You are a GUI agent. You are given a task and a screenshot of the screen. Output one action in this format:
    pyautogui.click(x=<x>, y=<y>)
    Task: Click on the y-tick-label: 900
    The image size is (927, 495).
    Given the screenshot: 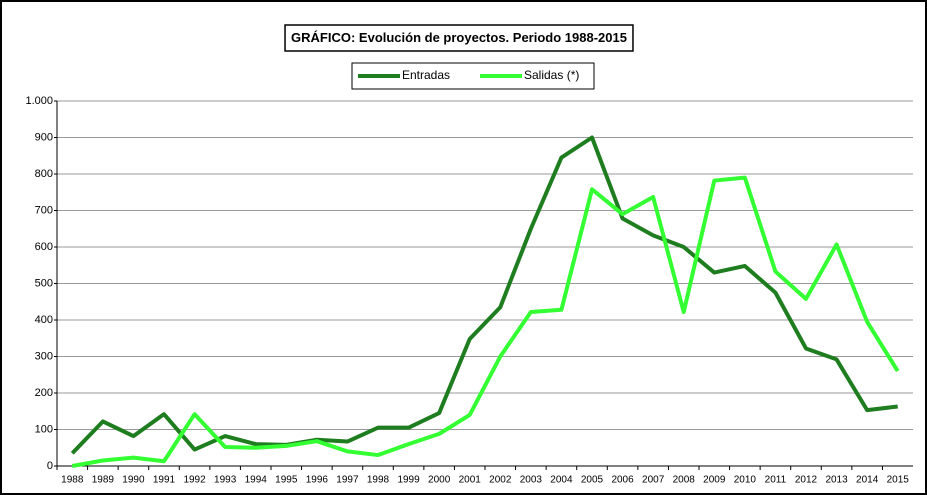 What is the action you would take?
    pyautogui.click(x=44, y=137)
    